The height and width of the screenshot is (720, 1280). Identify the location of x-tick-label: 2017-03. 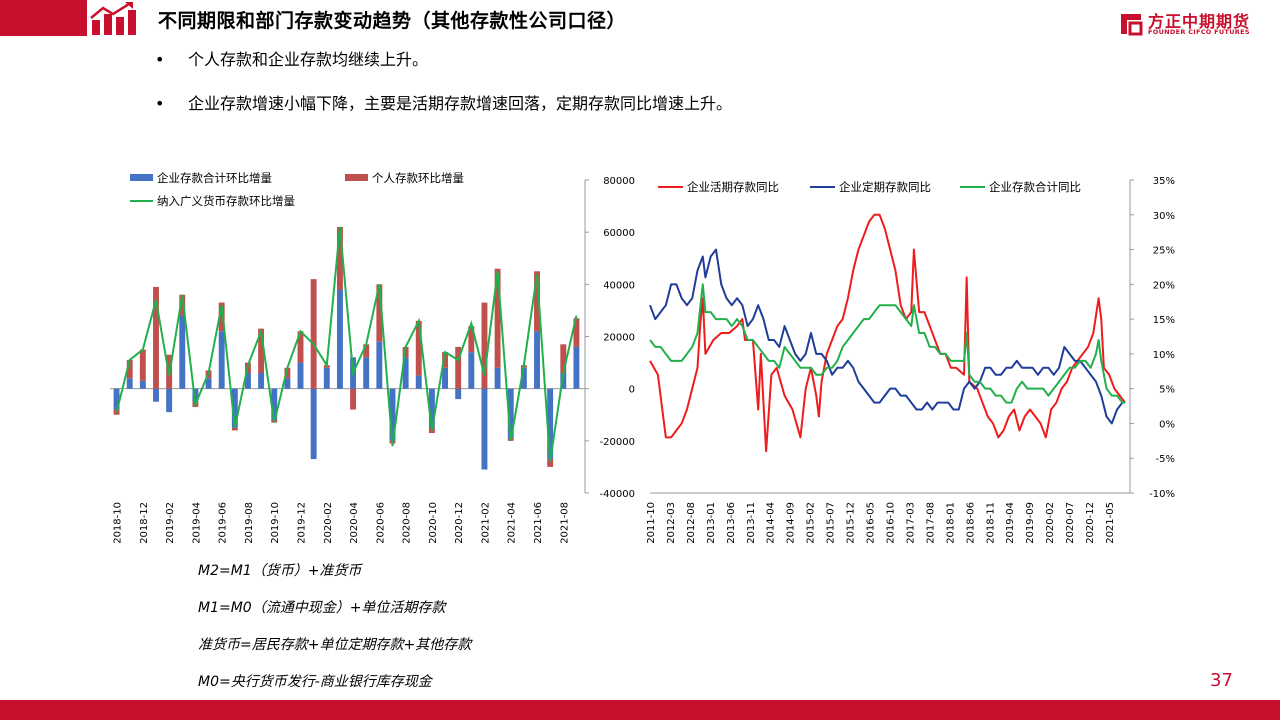
(910, 523).